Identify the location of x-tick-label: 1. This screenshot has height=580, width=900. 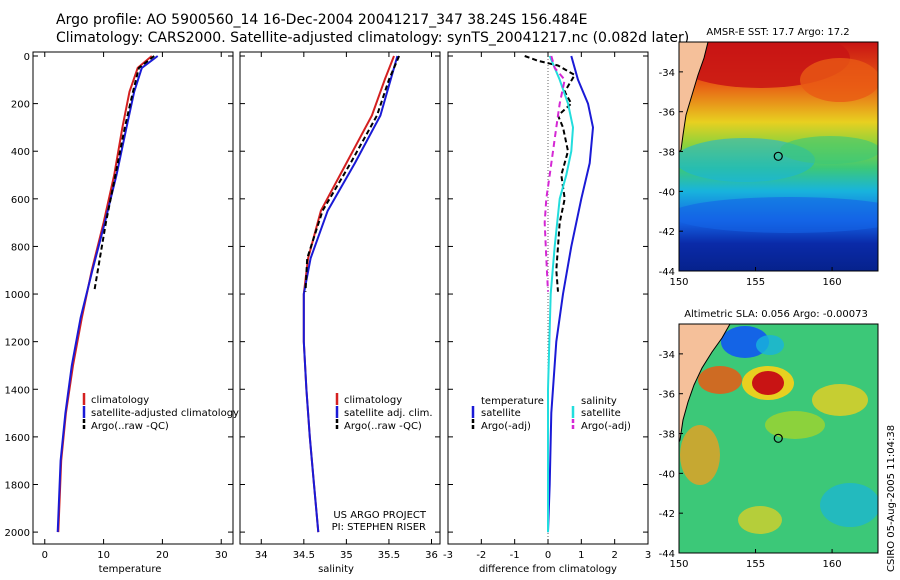
(581, 555).